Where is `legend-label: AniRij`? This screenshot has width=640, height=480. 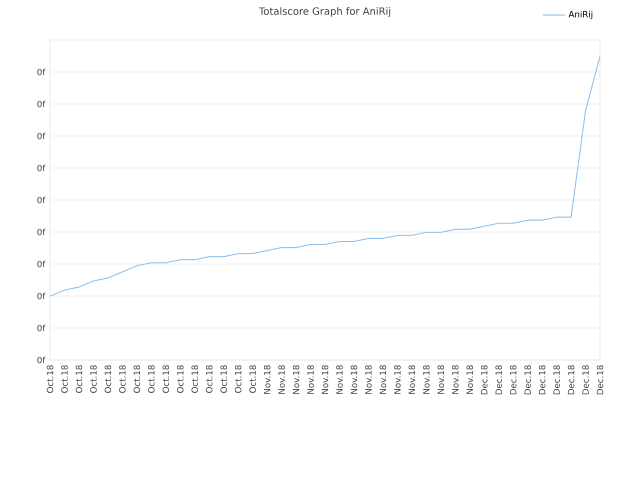 legend-label: AniRij is located at coordinates (580, 15).